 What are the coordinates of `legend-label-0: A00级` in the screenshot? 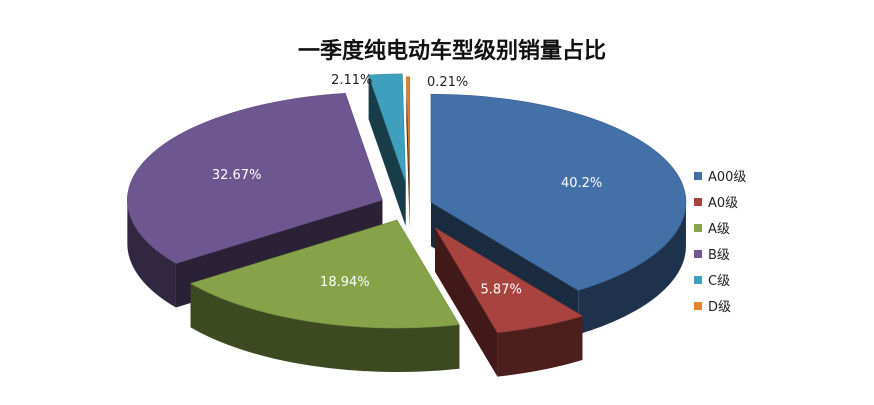 It's located at (727, 177).